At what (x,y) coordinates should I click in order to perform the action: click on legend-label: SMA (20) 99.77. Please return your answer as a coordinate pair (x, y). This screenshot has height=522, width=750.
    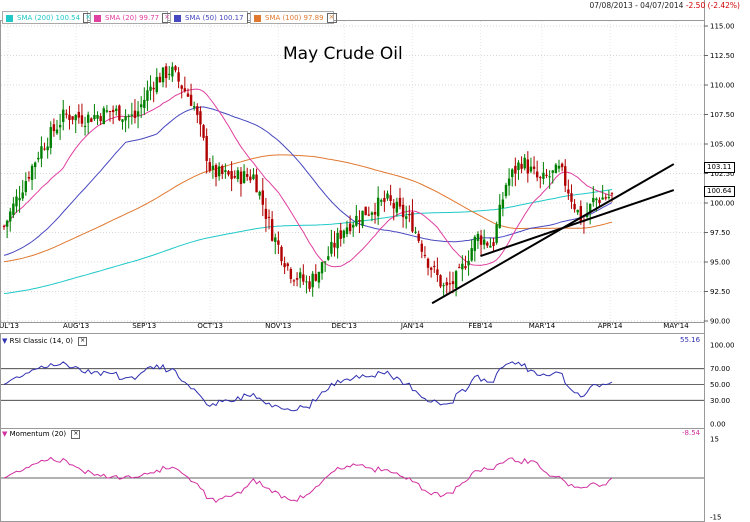
    Looking at the image, I should click on (132, 18).